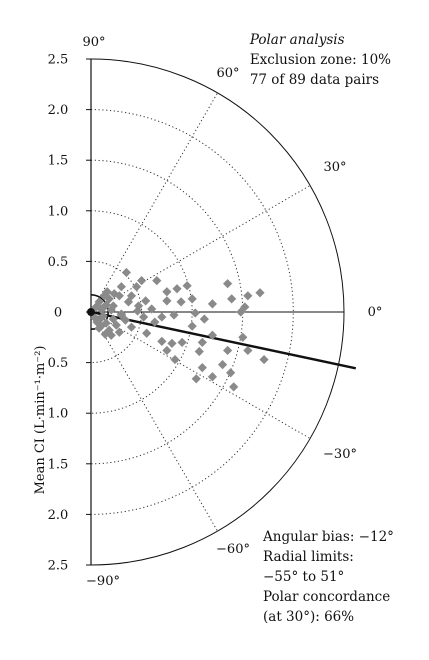 This screenshot has height=660, width=429. I want to click on angle-label-90: 90°, so click(93, 42).